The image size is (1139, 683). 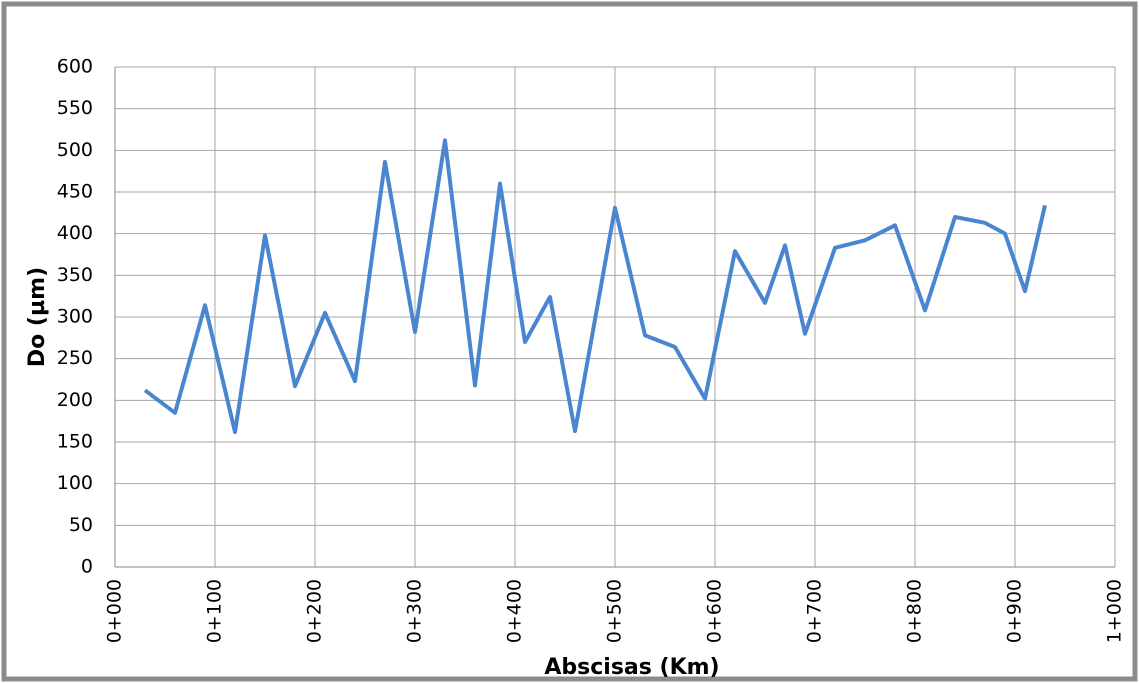 What do you see at coordinates (75, 233) in the screenshot?
I see `y-tick-label: 400` at bounding box center [75, 233].